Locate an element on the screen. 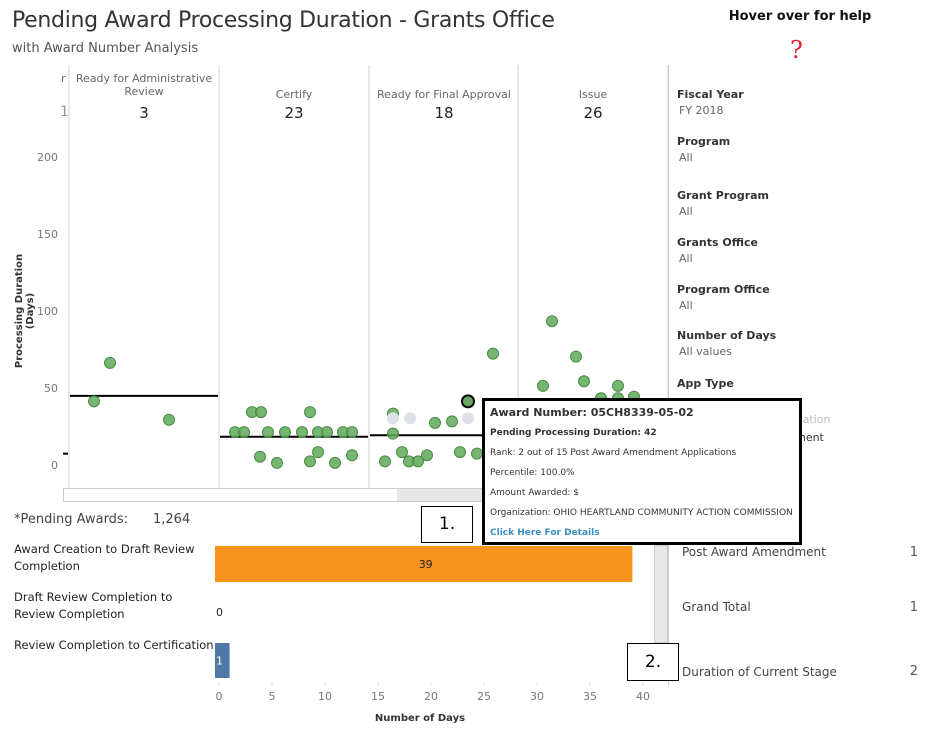 The image size is (931, 735). tooltip-amount: Amount Awarded: $ is located at coordinates (535, 493).